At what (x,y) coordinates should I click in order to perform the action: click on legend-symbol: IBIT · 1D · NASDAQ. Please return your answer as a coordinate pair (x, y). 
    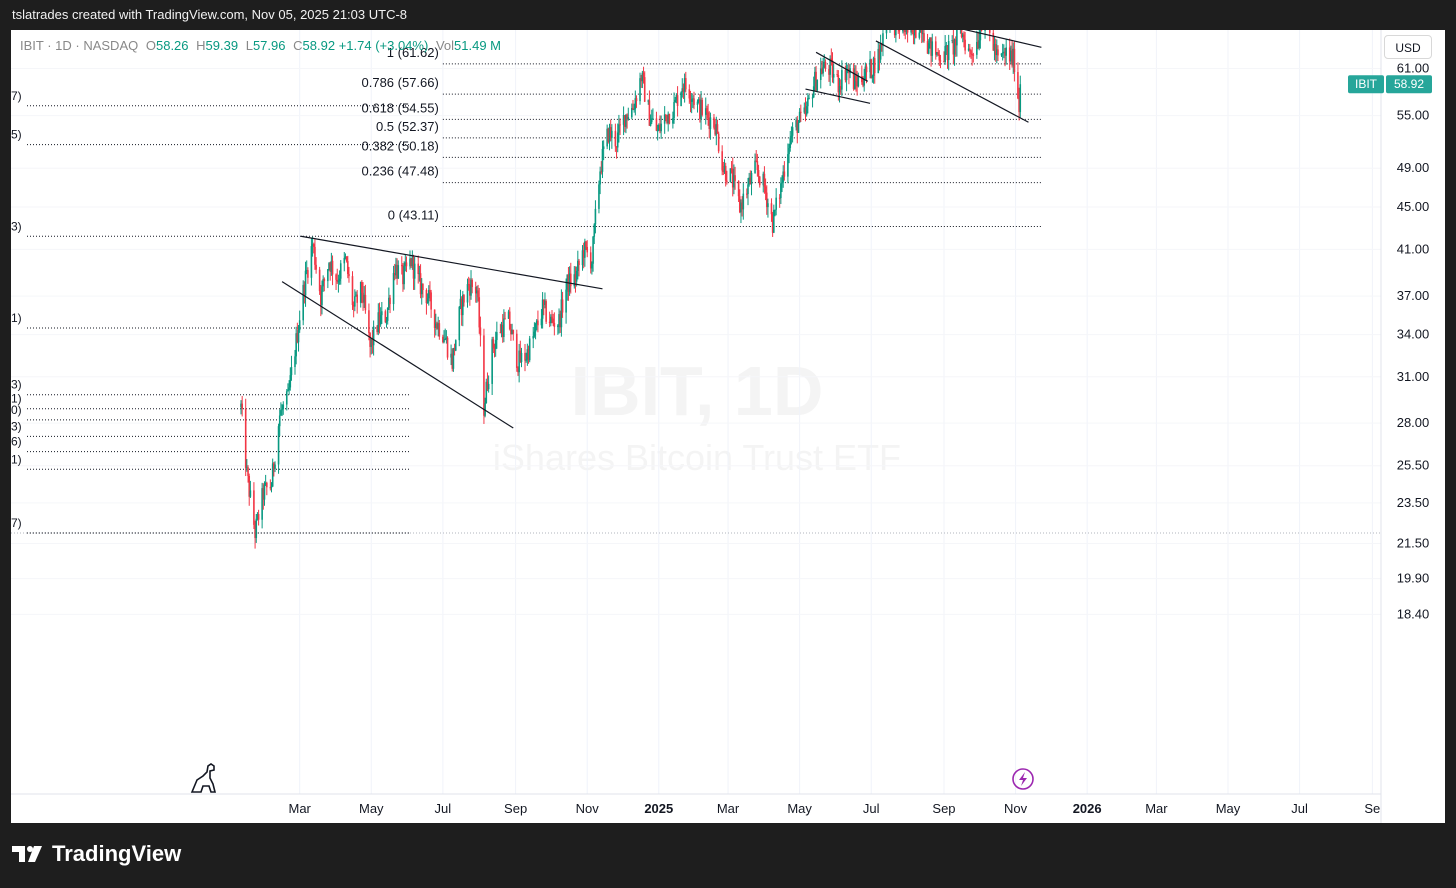
    Looking at the image, I should click on (79, 45).